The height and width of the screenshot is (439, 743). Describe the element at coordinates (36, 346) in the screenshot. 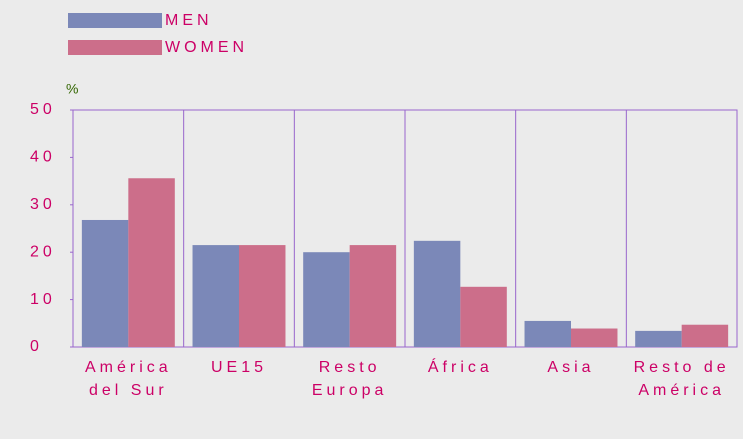

I see `y-tick-label: 0` at that location.